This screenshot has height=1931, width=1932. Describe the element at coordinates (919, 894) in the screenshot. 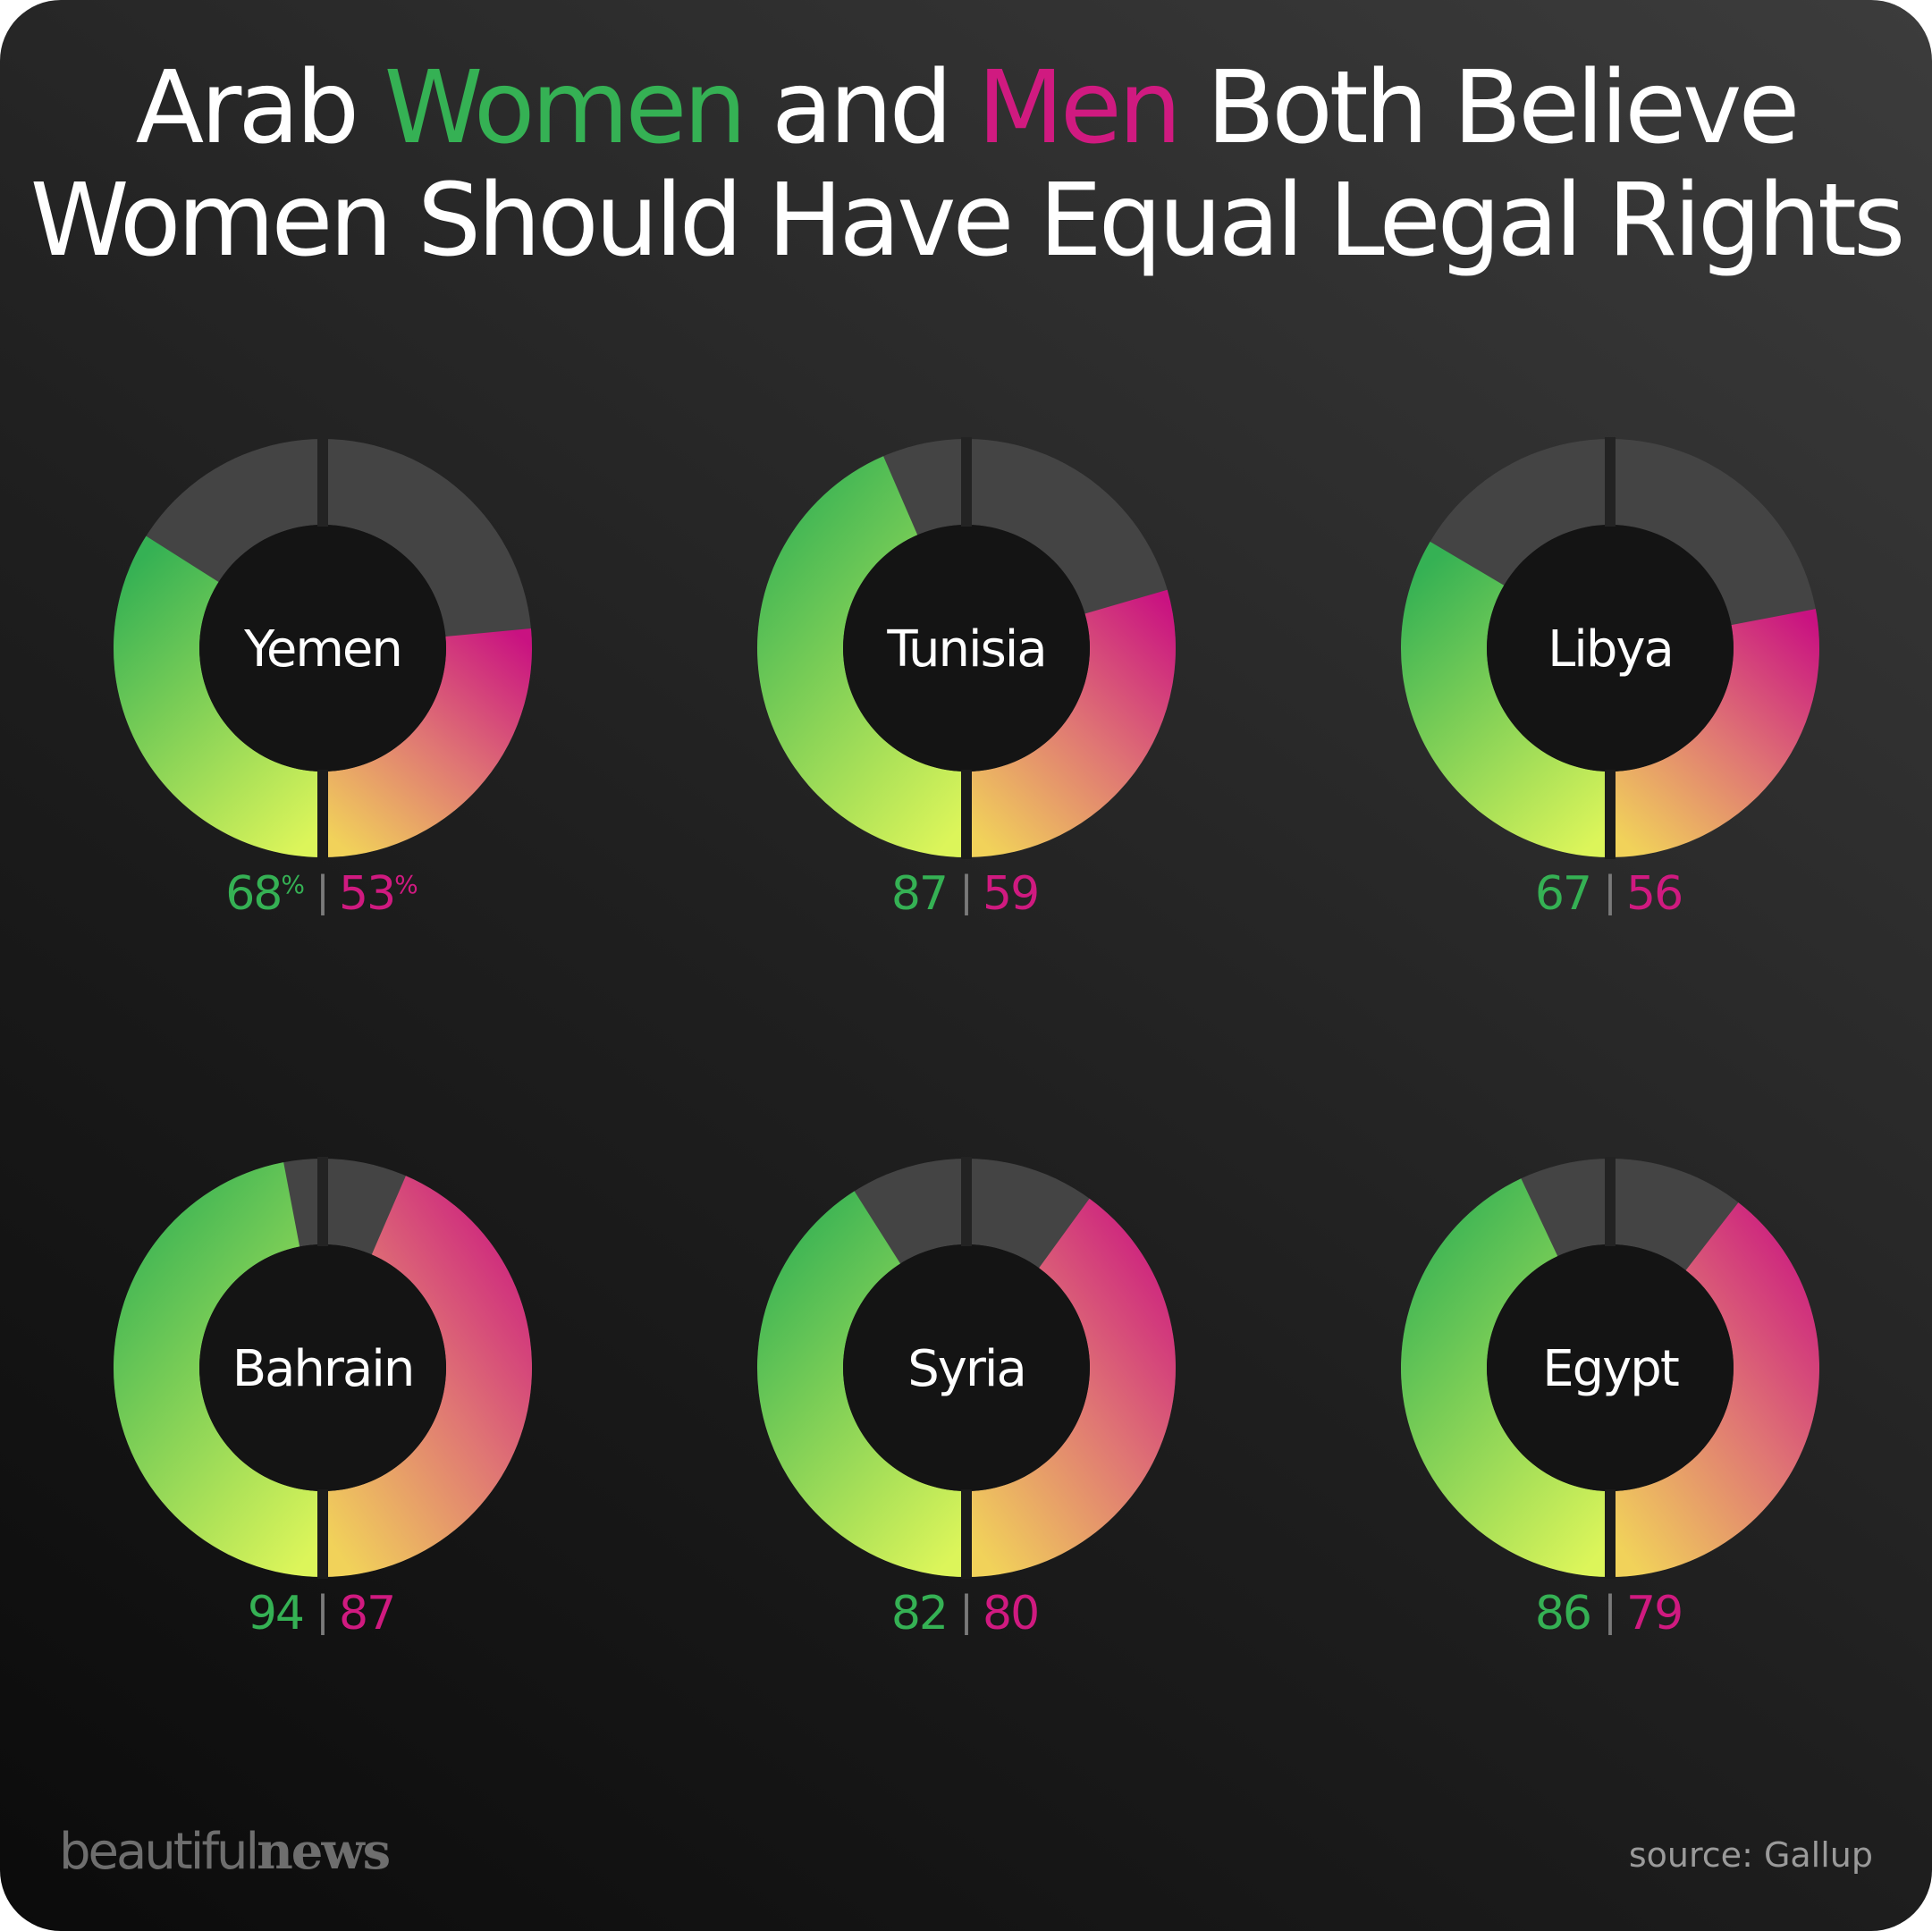

I see `value-women: 87` at that location.